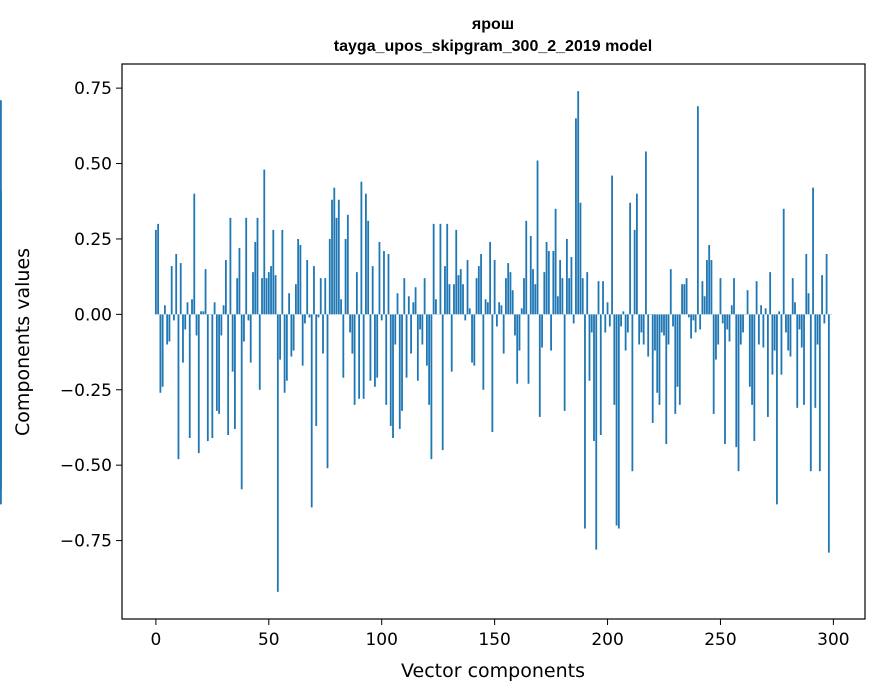  Describe the element at coordinates (23, 342) in the screenshot. I see `y-axis-label: Components values` at that location.